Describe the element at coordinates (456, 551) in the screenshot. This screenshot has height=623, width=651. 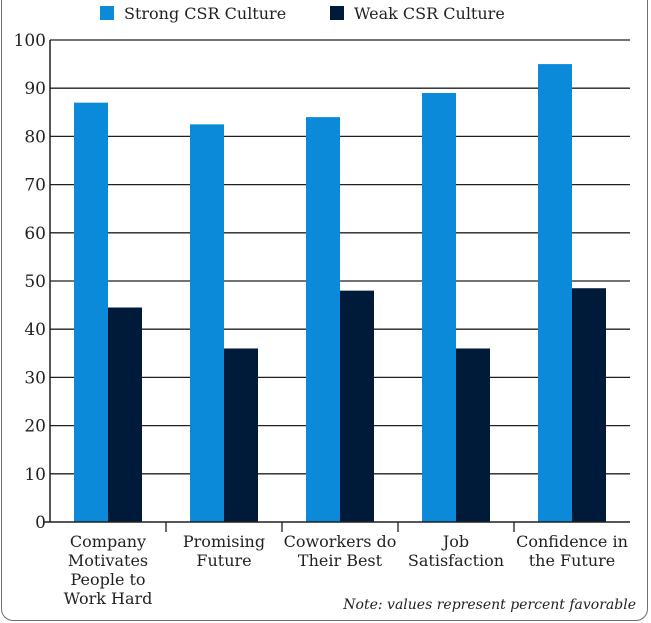
I see `x-category-label-3: Job Satisfaction` at that location.